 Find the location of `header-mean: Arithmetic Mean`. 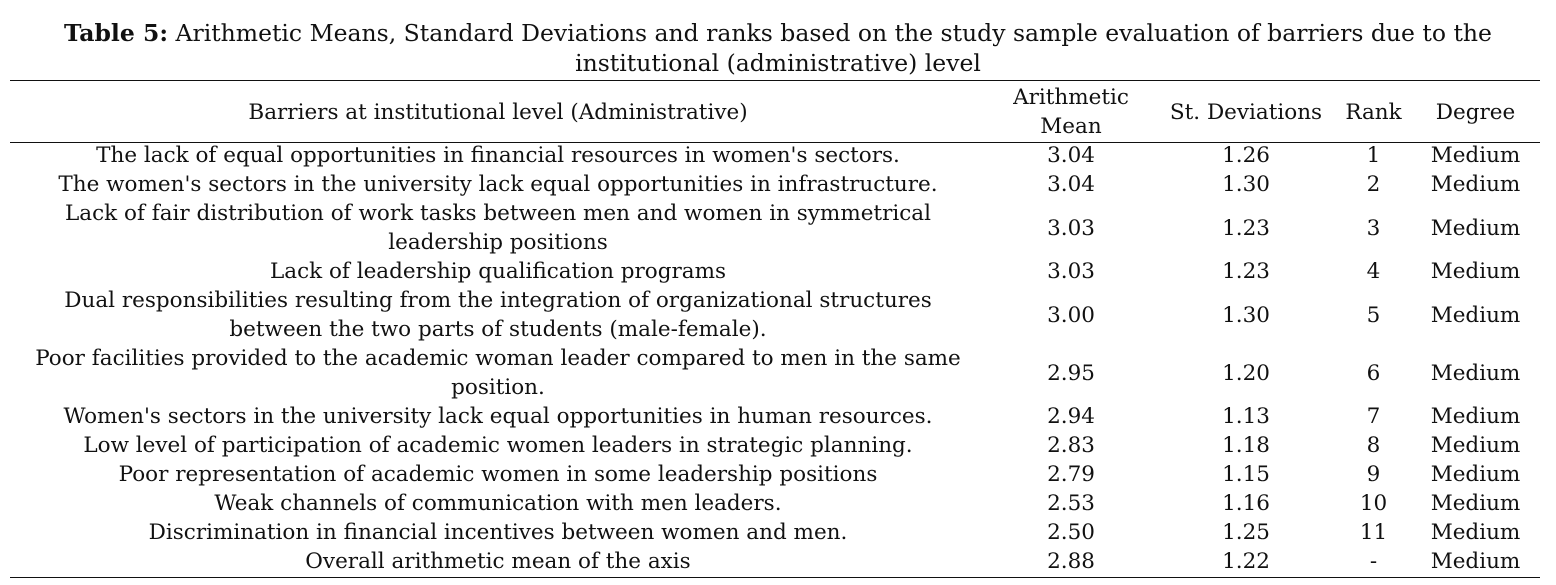

header-mean: Arithmetic Mean is located at coordinates (1071, 112).